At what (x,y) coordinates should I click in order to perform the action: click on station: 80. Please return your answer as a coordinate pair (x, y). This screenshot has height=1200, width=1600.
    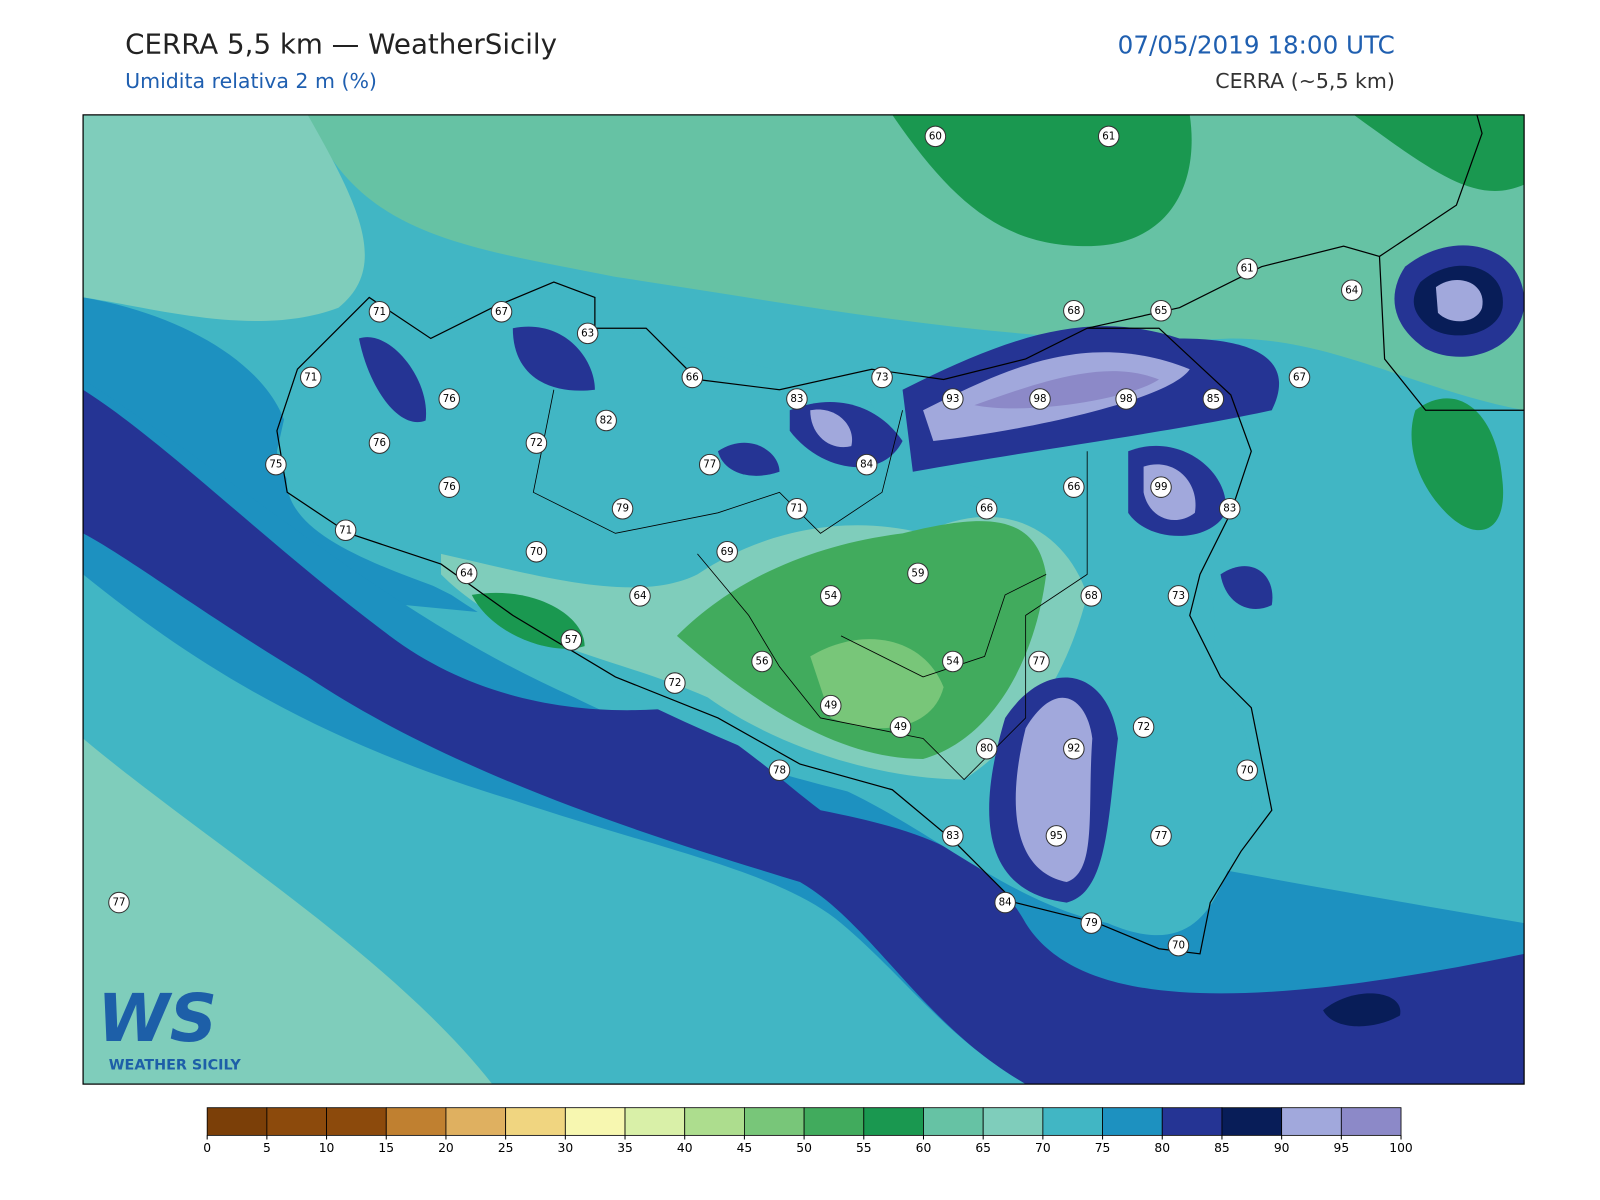
    Looking at the image, I should click on (986, 748).